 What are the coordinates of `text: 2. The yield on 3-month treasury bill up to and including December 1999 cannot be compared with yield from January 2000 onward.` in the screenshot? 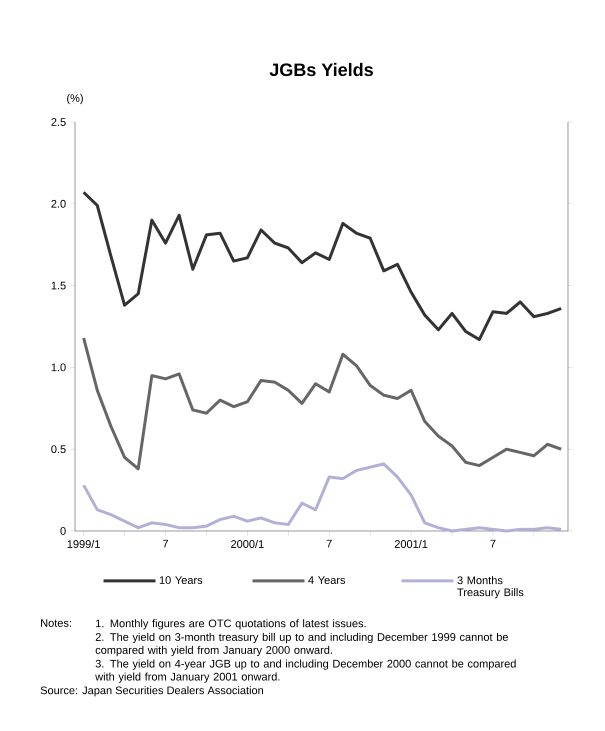 It's located at (302, 644).